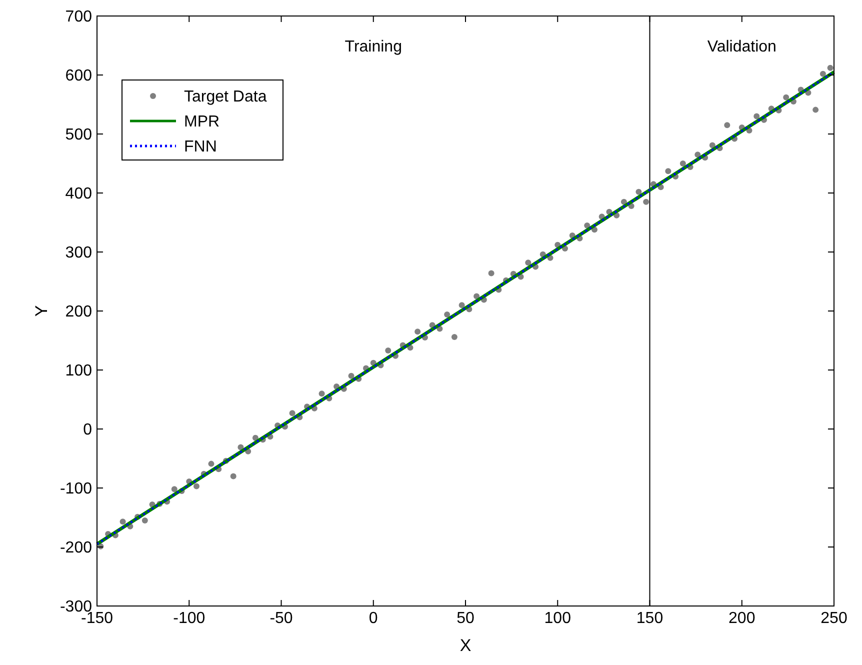  What do you see at coordinates (465, 618) in the screenshot?
I see `x-tick-label: 50` at bounding box center [465, 618].